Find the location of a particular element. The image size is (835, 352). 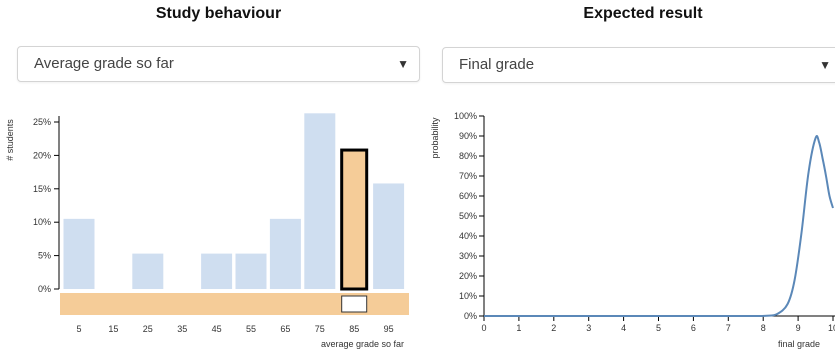

x-tick-label: 3 is located at coordinates (588, 328).